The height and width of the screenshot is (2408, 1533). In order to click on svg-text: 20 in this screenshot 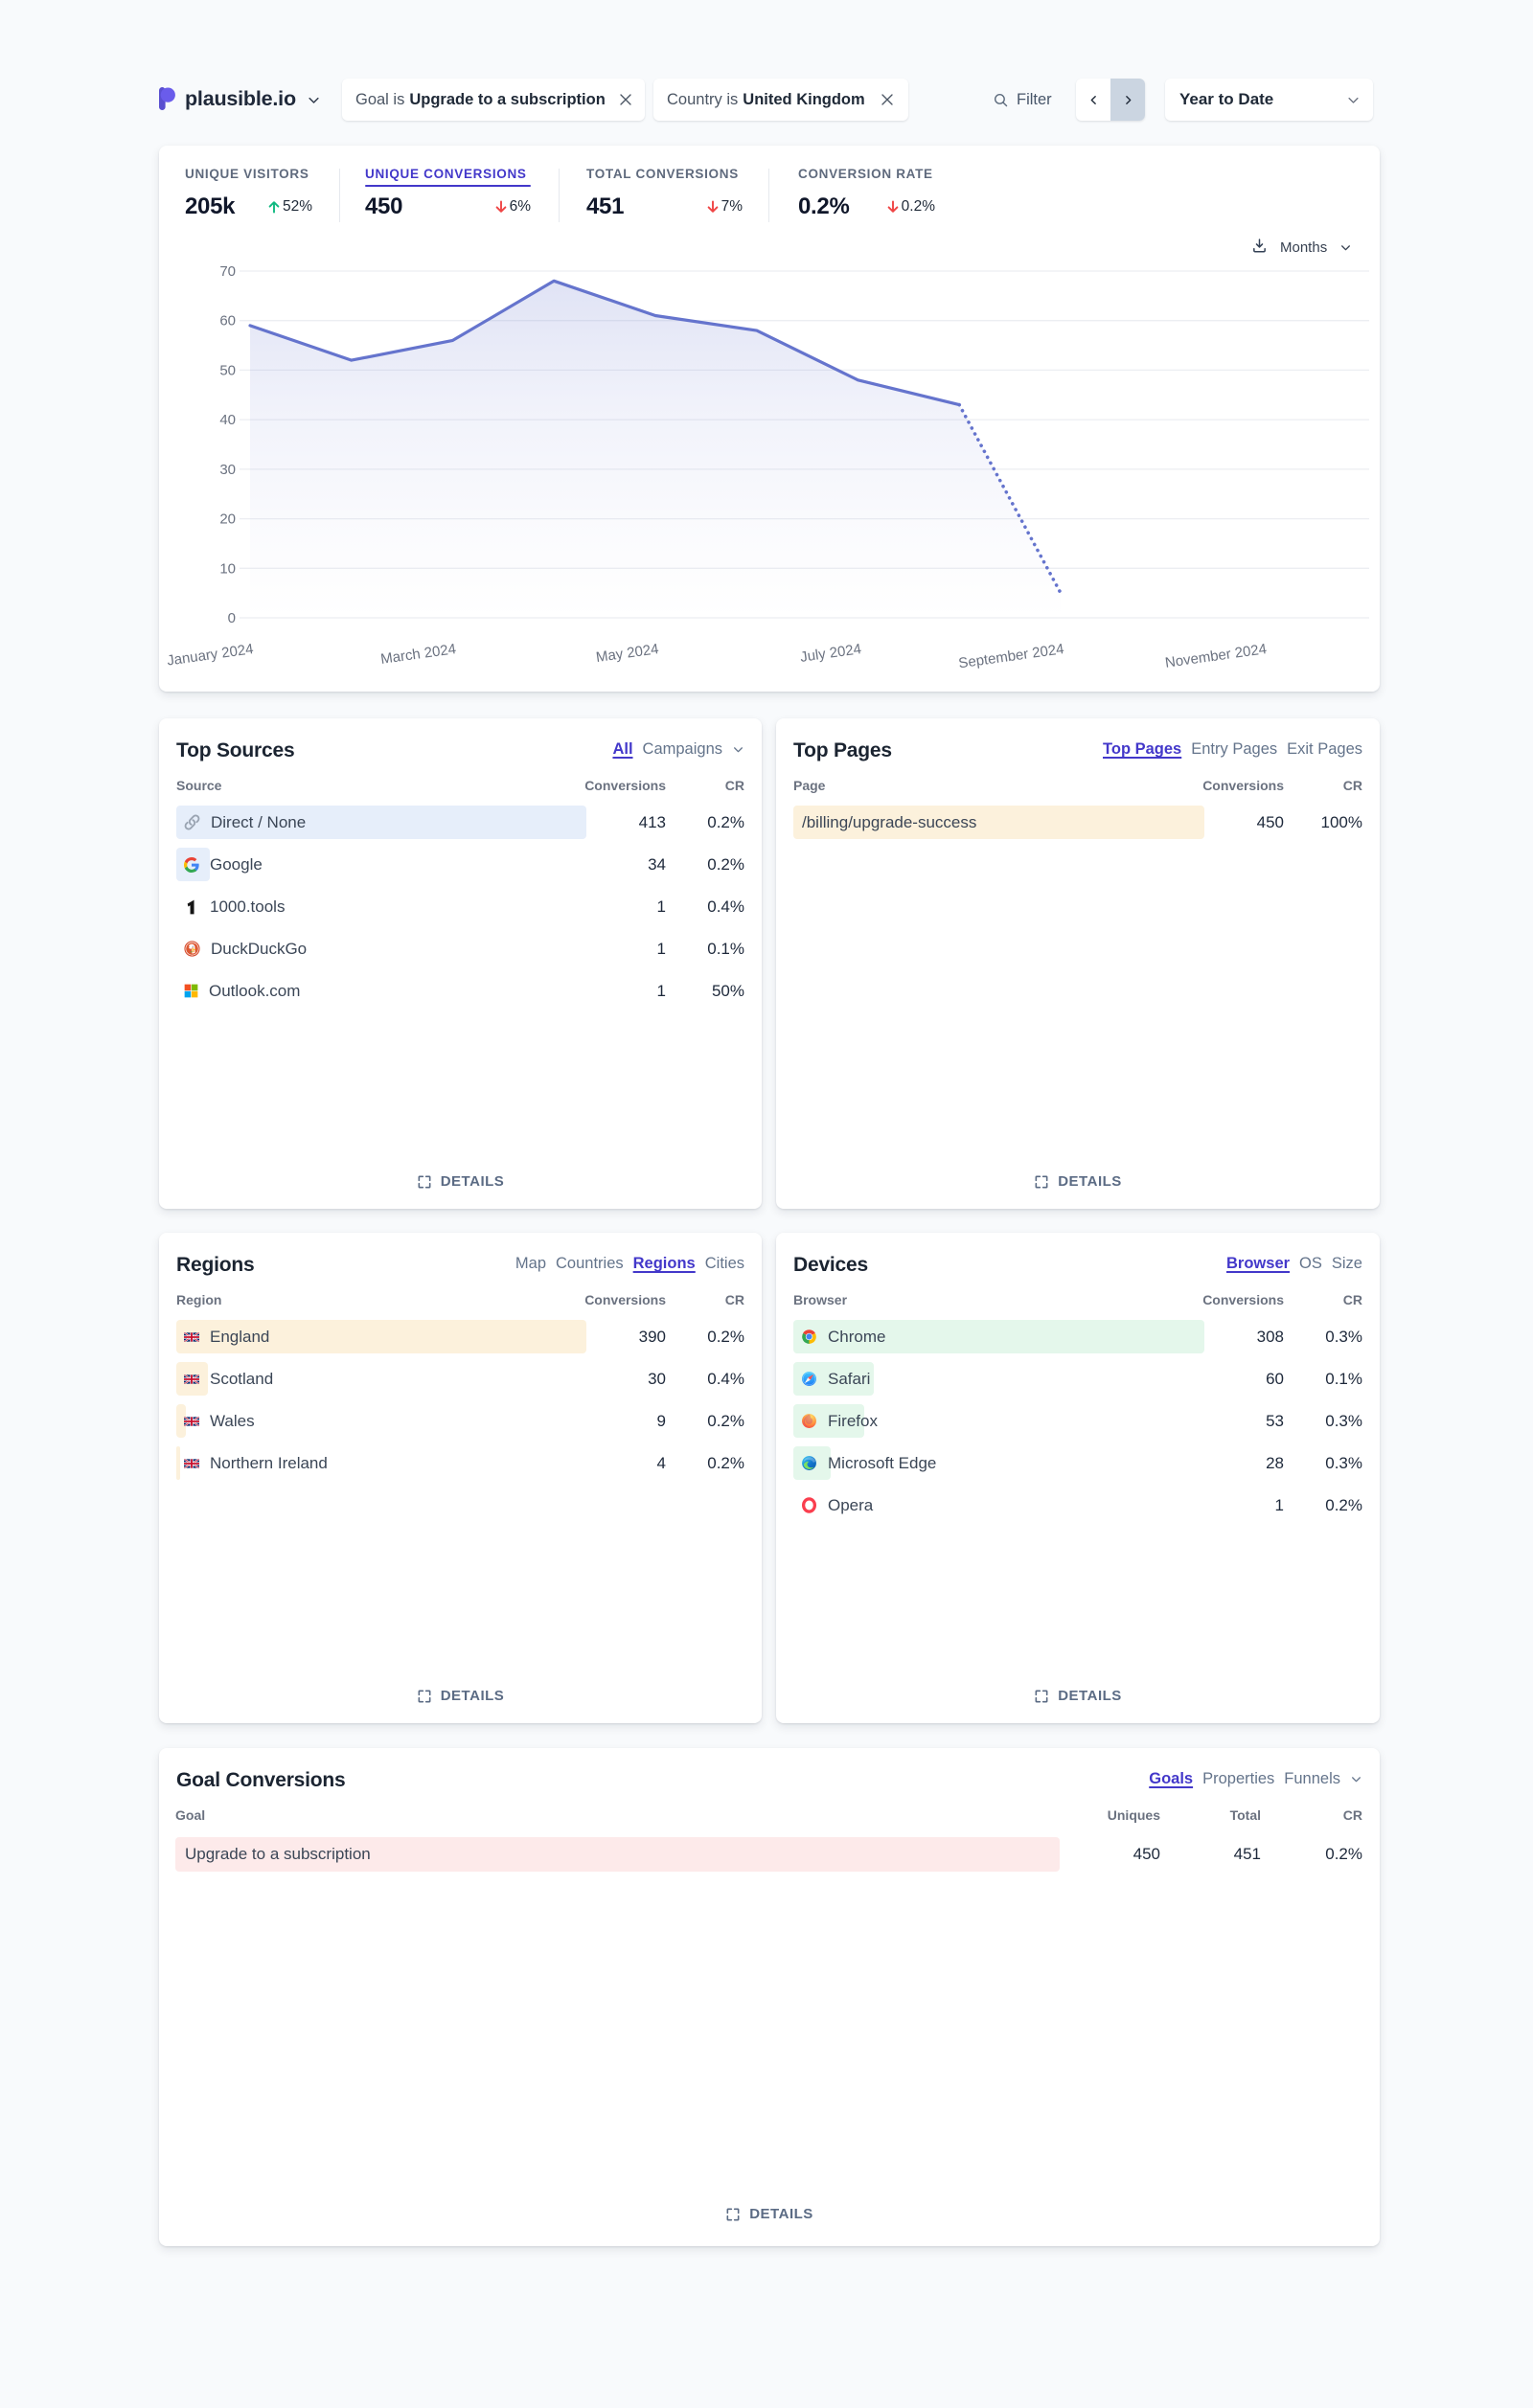, I will do `click(227, 519)`.